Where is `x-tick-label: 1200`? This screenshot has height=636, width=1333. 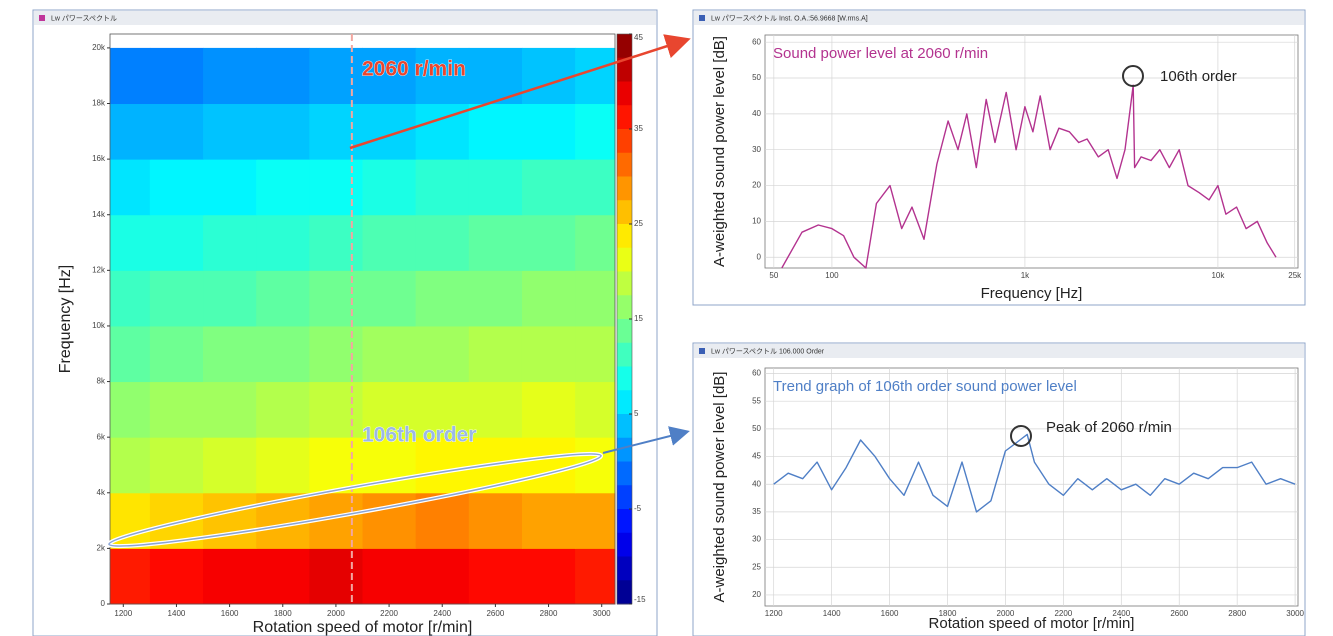 x-tick-label: 1200 is located at coordinates (774, 613).